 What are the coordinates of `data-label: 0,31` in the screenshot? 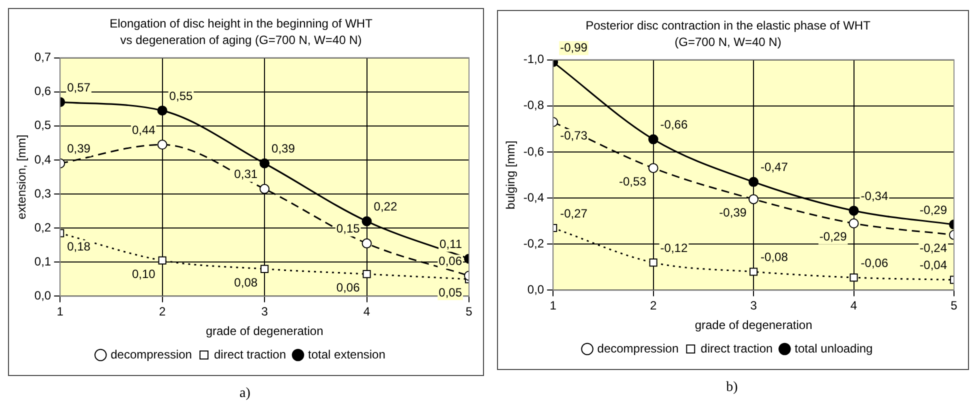 It's located at (246, 174).